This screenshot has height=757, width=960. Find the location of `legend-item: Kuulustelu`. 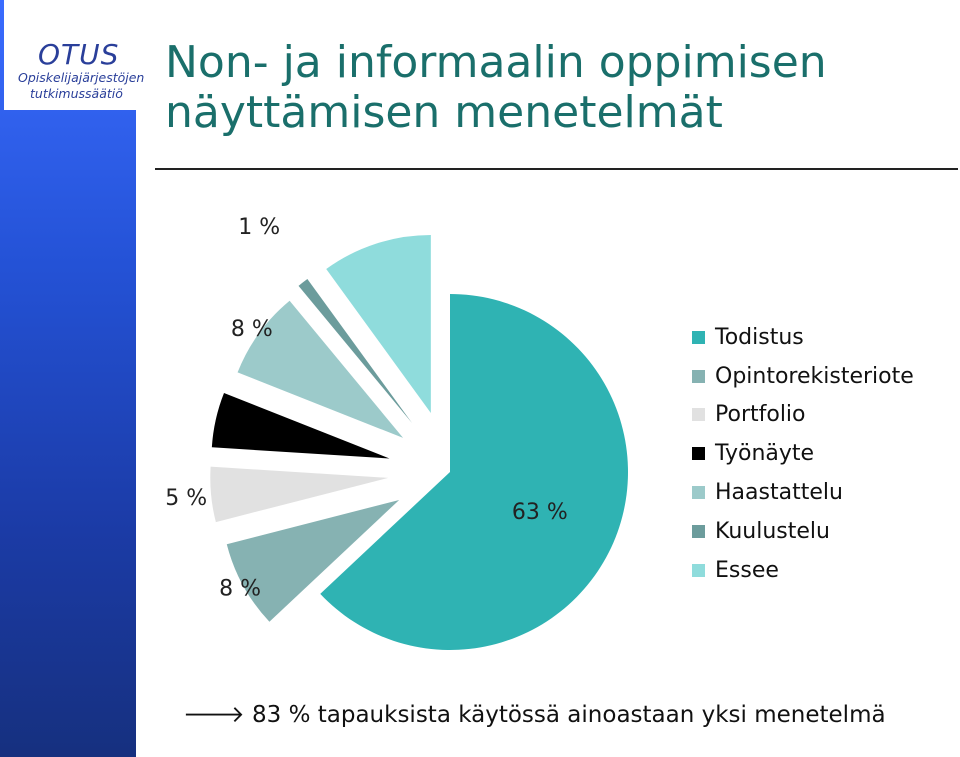

legend-item: Kuulustelu is located at coordinates (803, 531).